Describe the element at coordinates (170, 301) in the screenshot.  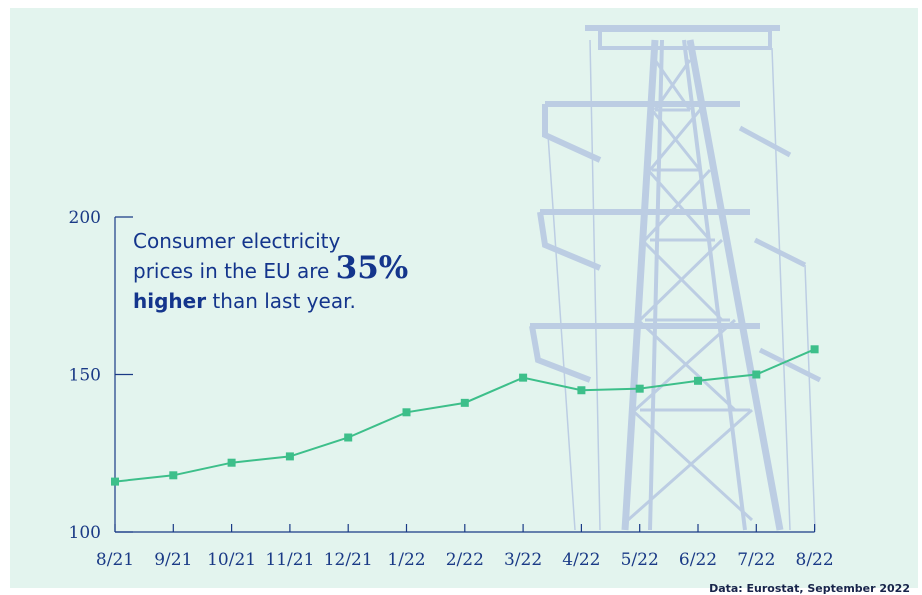
I see `headline-bold-word: higher` at that location.